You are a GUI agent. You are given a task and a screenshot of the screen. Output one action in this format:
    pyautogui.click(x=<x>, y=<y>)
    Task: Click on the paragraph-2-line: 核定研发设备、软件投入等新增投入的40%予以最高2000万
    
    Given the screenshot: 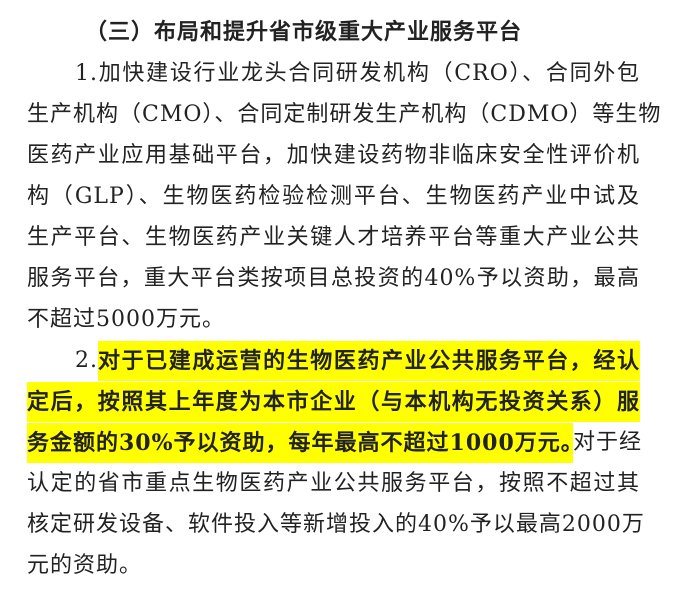 What is the action you would take?
    pyautogui.click(x=336, y=524)
    